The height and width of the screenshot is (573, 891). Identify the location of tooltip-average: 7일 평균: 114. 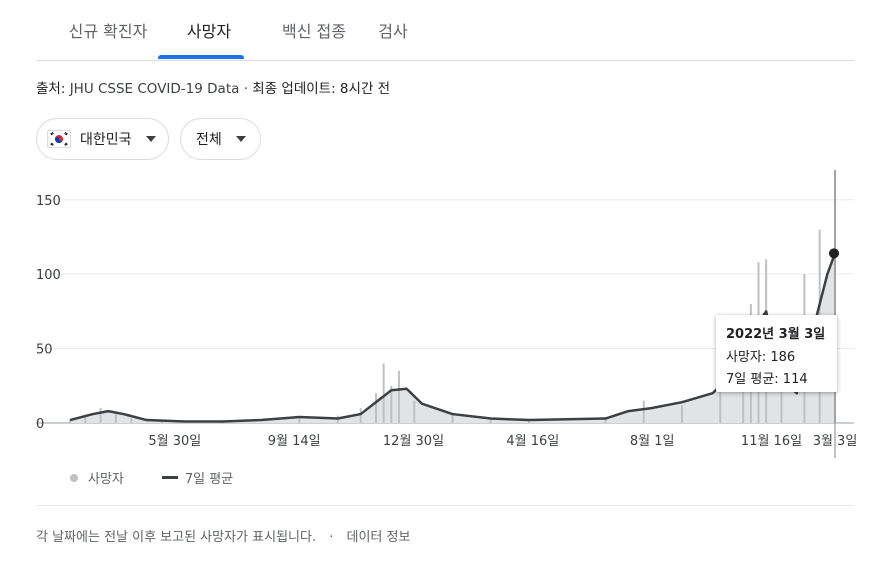
(767, 379).